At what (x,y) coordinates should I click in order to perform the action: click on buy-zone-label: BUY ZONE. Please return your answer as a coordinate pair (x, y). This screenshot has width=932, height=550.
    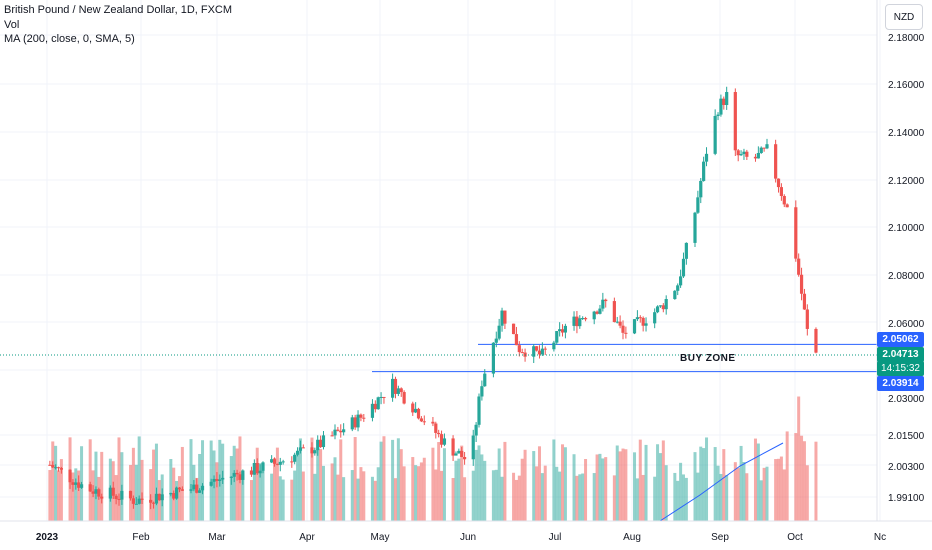
    Looking at the image, I should click on (708, 358).